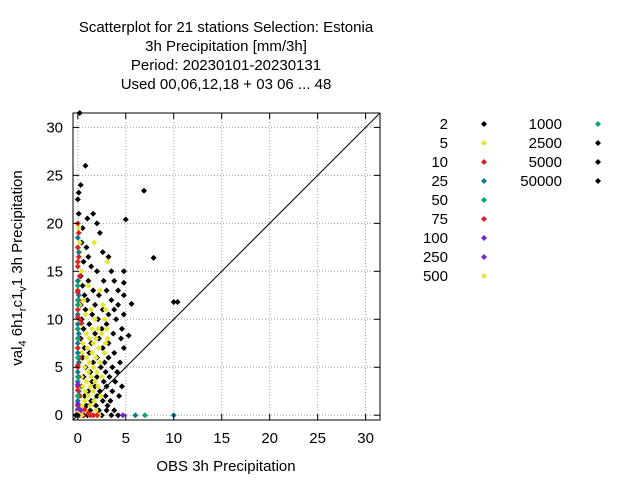 The height and width of the screenshot is (480, 640). I want to click on legend-label: 1000, so click(545, 124).